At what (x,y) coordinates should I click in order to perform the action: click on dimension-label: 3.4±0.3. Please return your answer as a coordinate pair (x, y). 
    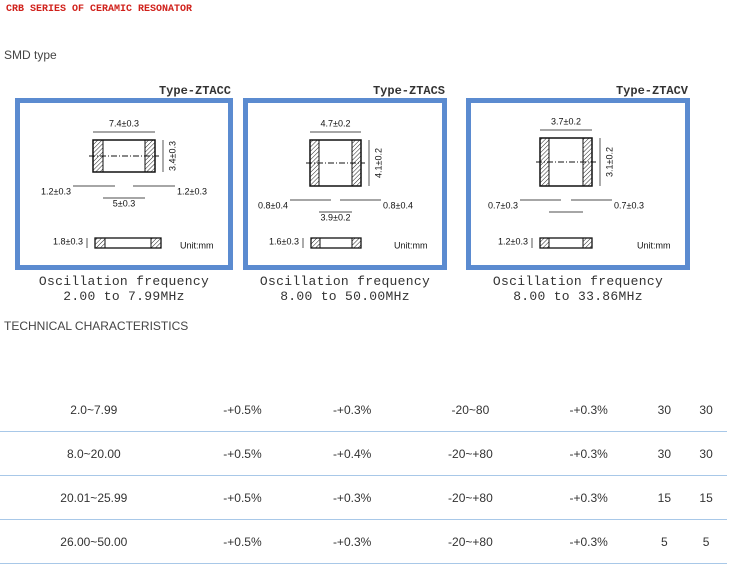
    Looking at the image, I should click on (172, 156).